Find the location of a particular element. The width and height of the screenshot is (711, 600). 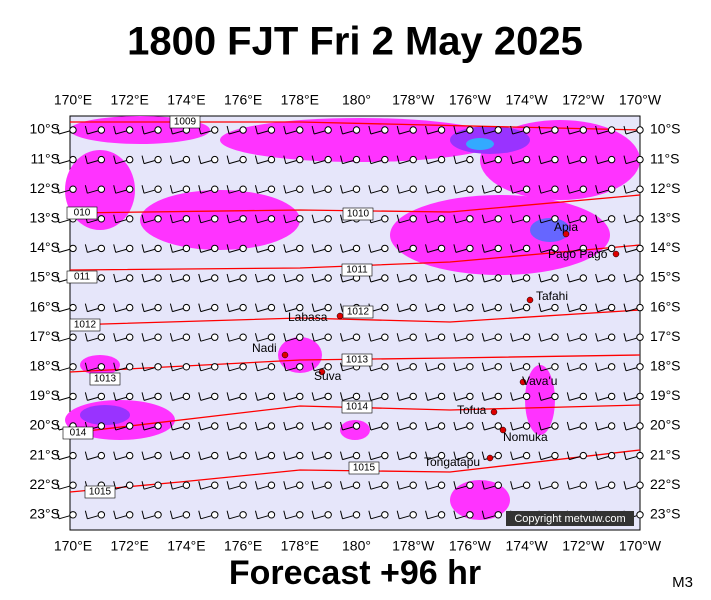

lon-label-top: 180° is located at coordinates (356, 100).